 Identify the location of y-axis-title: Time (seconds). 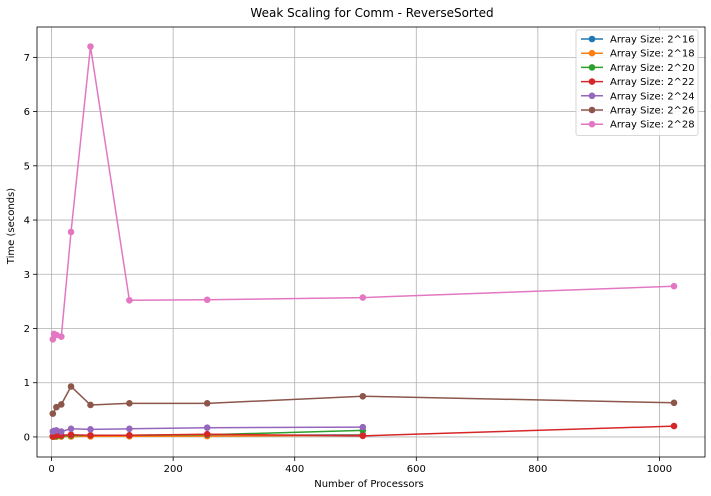
(11, 226).